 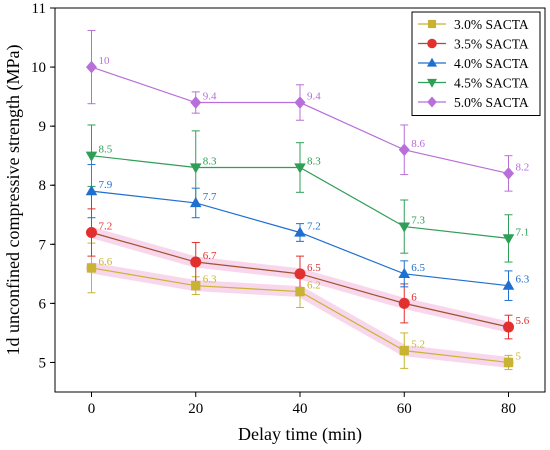 What do you see at coordinates (43, 245) in the screenshot?
I see `y-tick-label: 7` at bounding box center [43, 245].